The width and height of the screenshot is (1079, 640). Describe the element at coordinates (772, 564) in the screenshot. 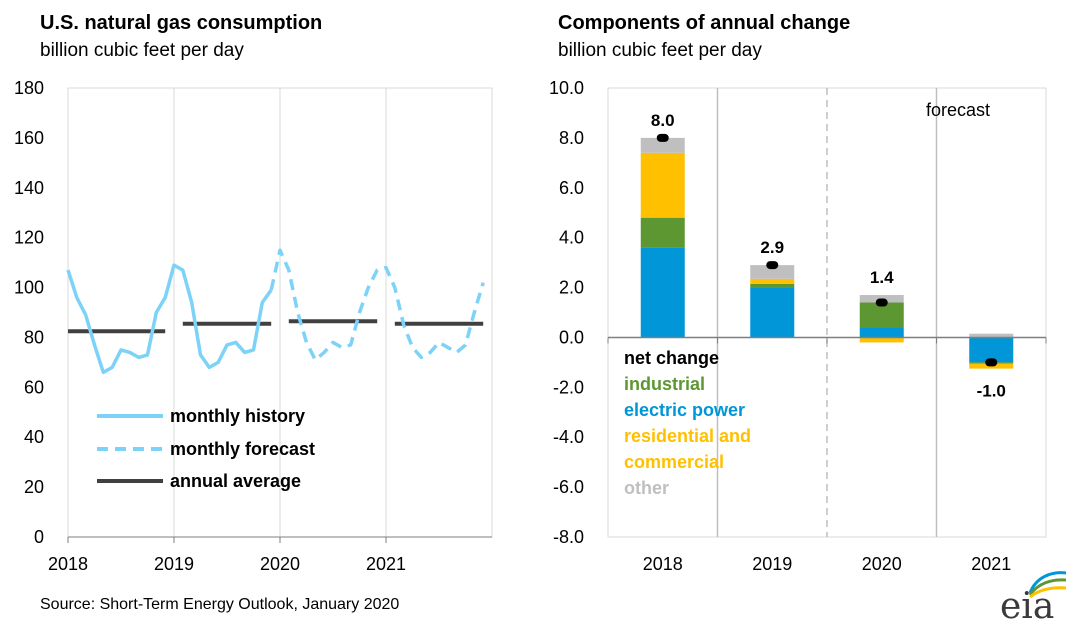

I see `right-x-tick-label: 2019` at that location.